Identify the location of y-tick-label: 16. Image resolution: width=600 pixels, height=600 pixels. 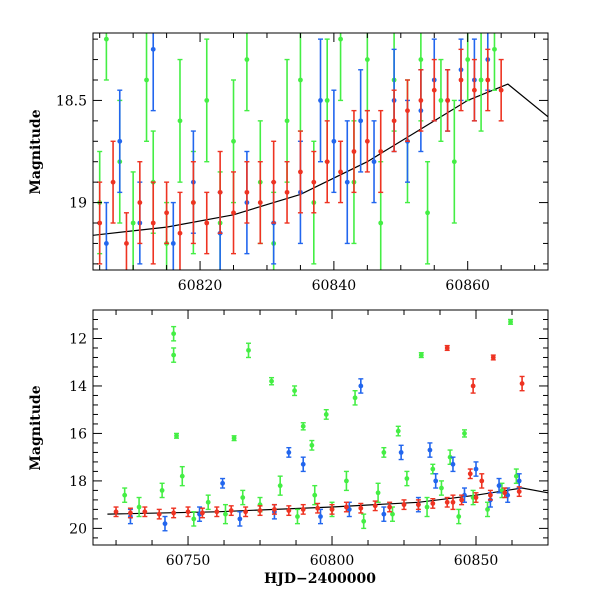
(78, 434).